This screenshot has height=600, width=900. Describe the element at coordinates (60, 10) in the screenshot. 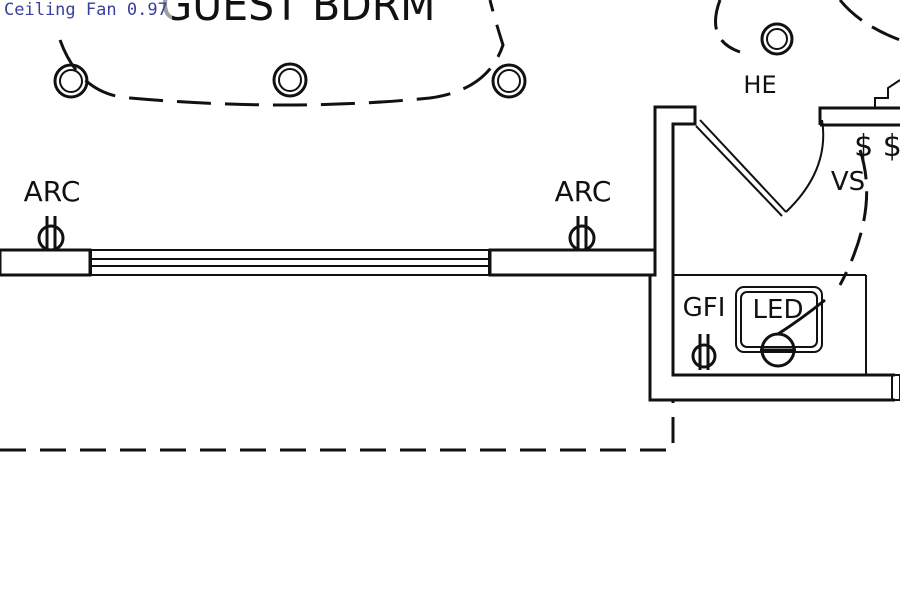

I see `detection-class: Ceiling Fan` at that location.